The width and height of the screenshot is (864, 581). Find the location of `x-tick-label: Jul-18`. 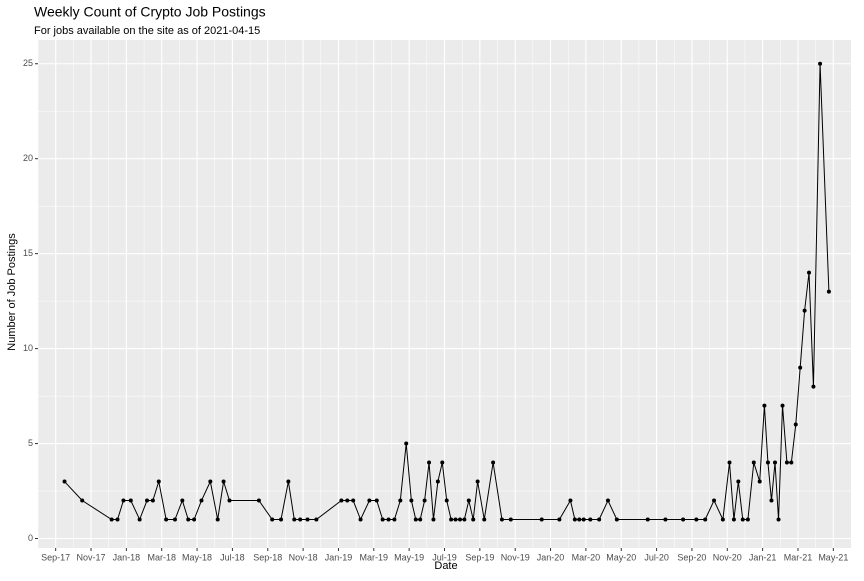

x-tick-label: Jul-18 is located at coordinates (232, 557).